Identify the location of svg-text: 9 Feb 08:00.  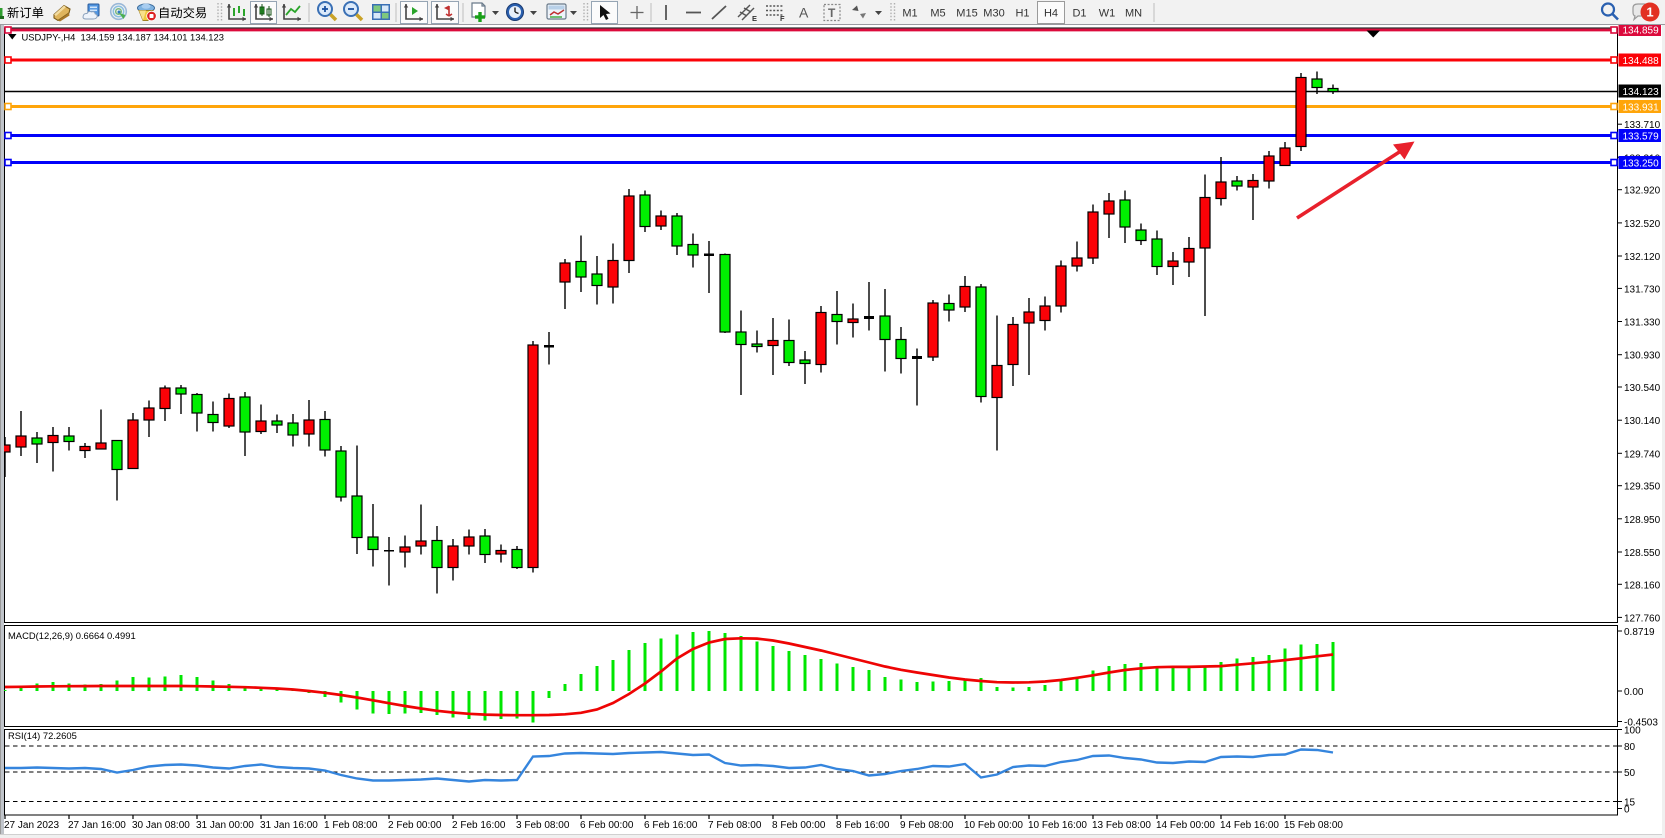
(927, 825).